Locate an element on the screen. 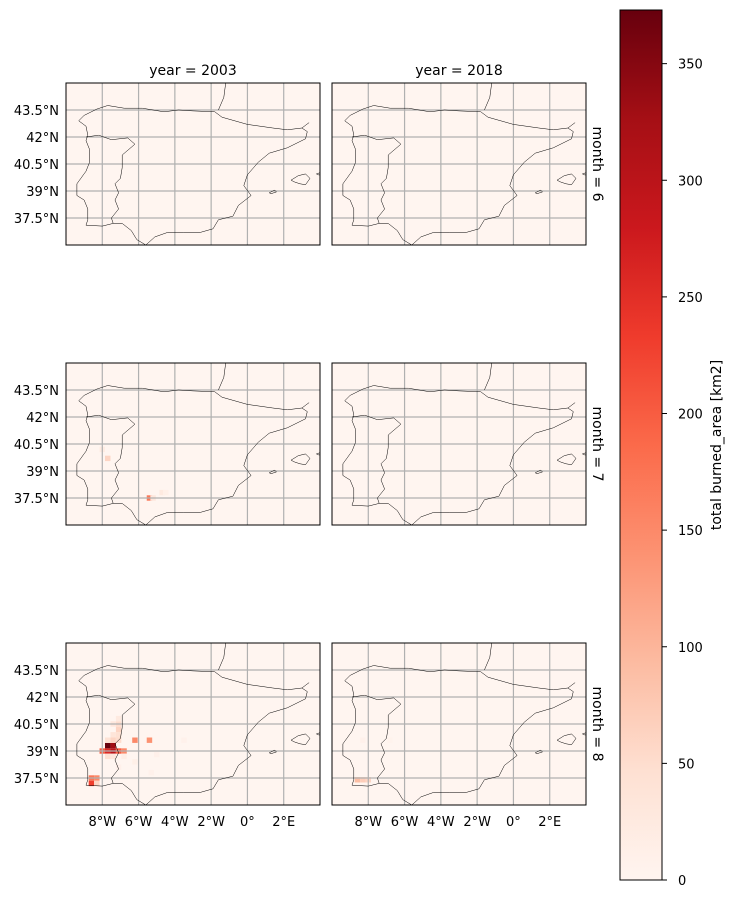 The image size is (735, 902). colorbar-tick-label: 150 is located at coordinates (690, 531).